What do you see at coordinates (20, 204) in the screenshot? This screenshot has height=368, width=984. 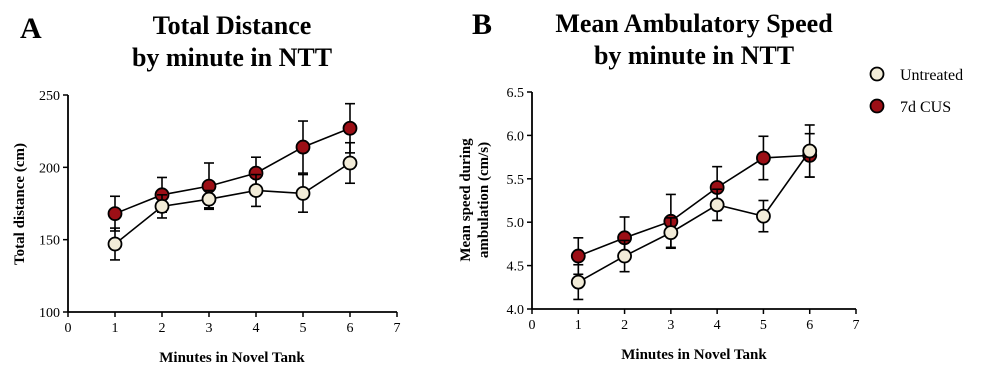 I see `panel-a-y-axis-title: Total distance (cm)` at bounding box center [20, 204].